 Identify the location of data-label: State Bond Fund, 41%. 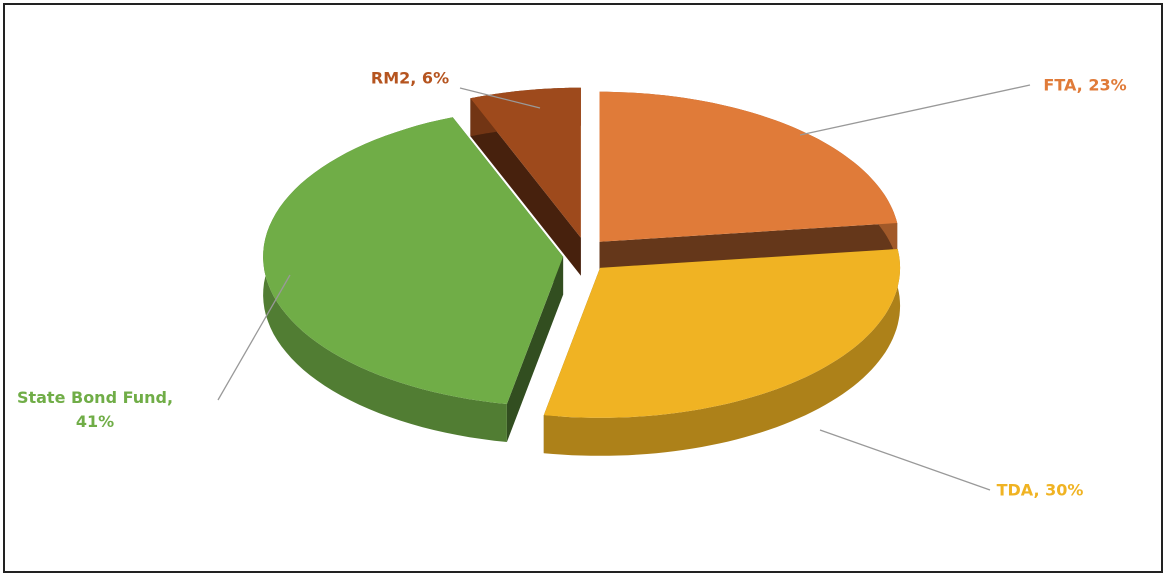
(95, 409).